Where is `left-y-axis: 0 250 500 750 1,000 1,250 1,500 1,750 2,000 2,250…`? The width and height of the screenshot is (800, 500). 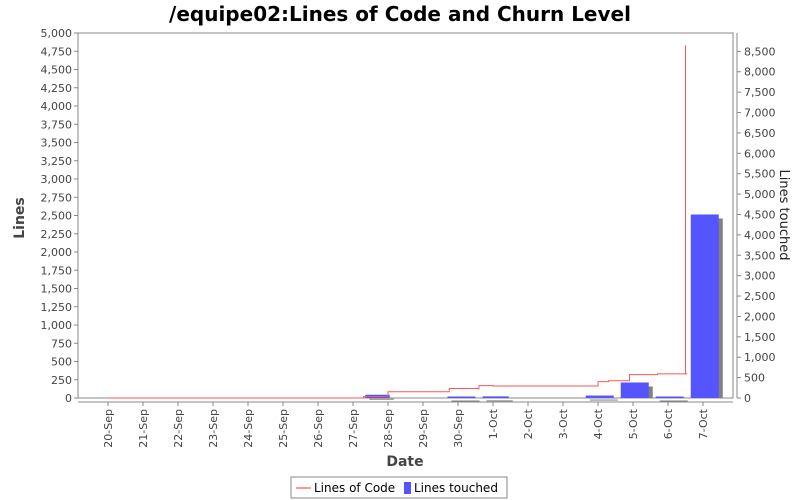 left-y-axis: 0 250 500 750 1,000 1,250 1,500 1,750 2,000 2,250… is located at coordinates (60, 216).